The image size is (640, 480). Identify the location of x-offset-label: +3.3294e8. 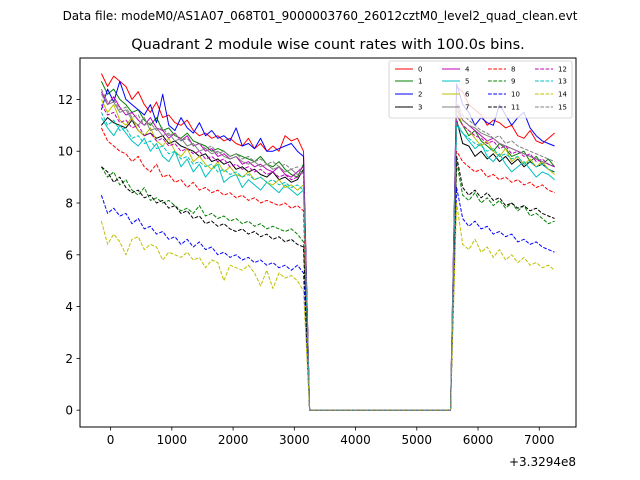
(542, 462).